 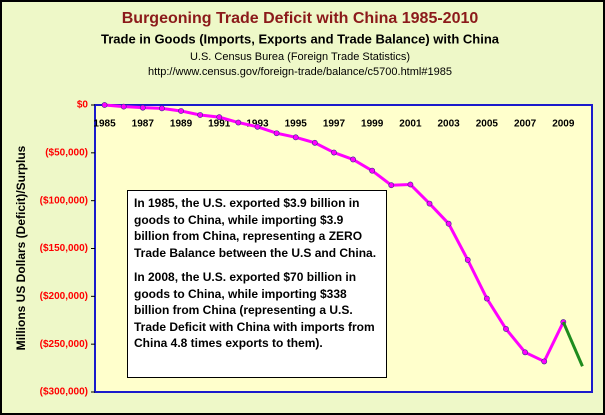 What do you see at coordinates (334, 124) in the screenshot?
I see `x-tick-label: 1997` at bounding box center [334, 124].